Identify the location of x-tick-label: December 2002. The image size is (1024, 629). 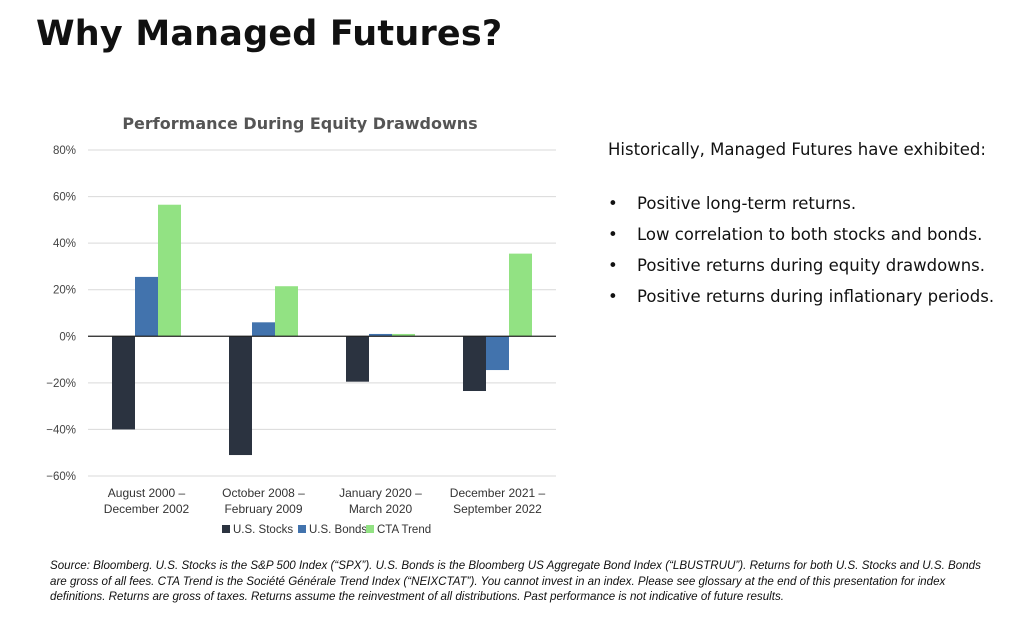
(147, 509).